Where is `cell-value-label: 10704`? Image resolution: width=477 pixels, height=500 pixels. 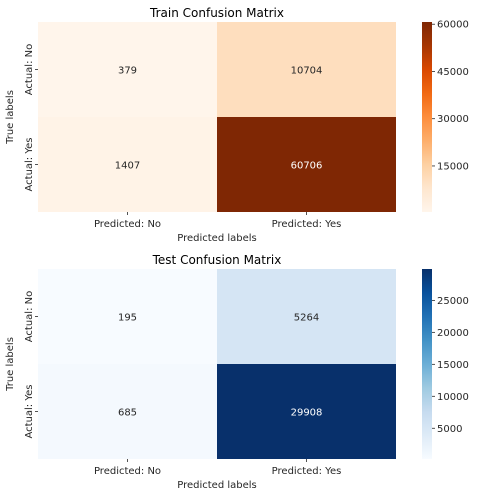
cell-value-label: 10704 is located at coordinates (307, 71).